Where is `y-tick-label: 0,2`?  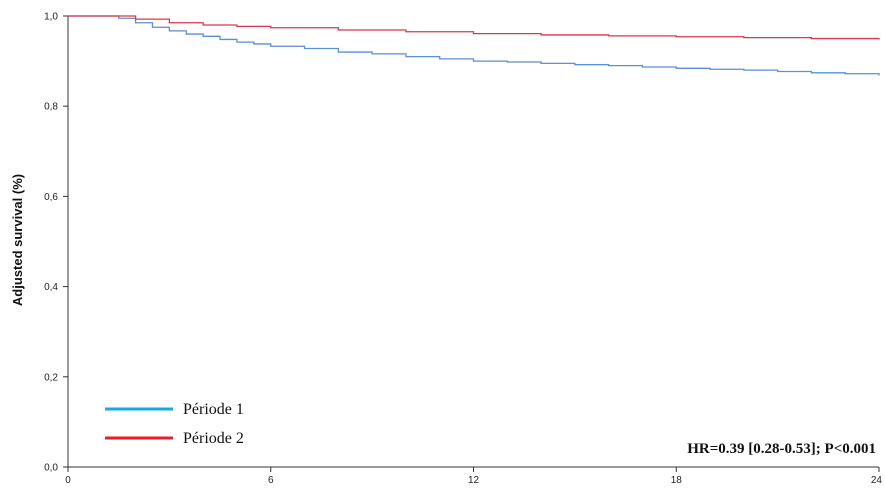
y-tick-label: 0,2 is located at coordinates (51, 377).